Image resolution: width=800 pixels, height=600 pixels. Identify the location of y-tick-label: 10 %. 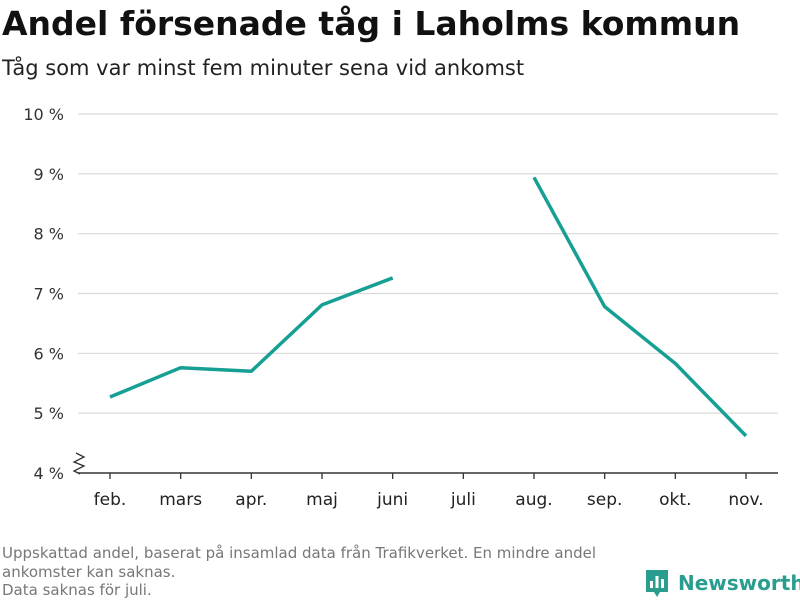
(43, 114).